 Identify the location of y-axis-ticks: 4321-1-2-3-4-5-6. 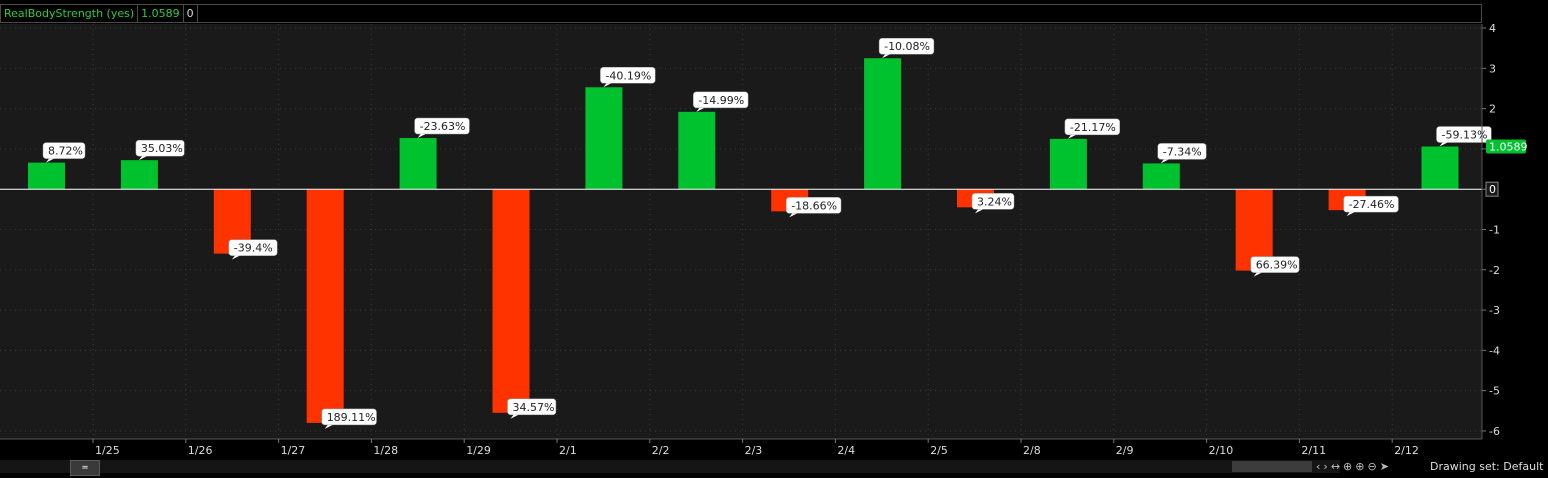
(1491, 230).